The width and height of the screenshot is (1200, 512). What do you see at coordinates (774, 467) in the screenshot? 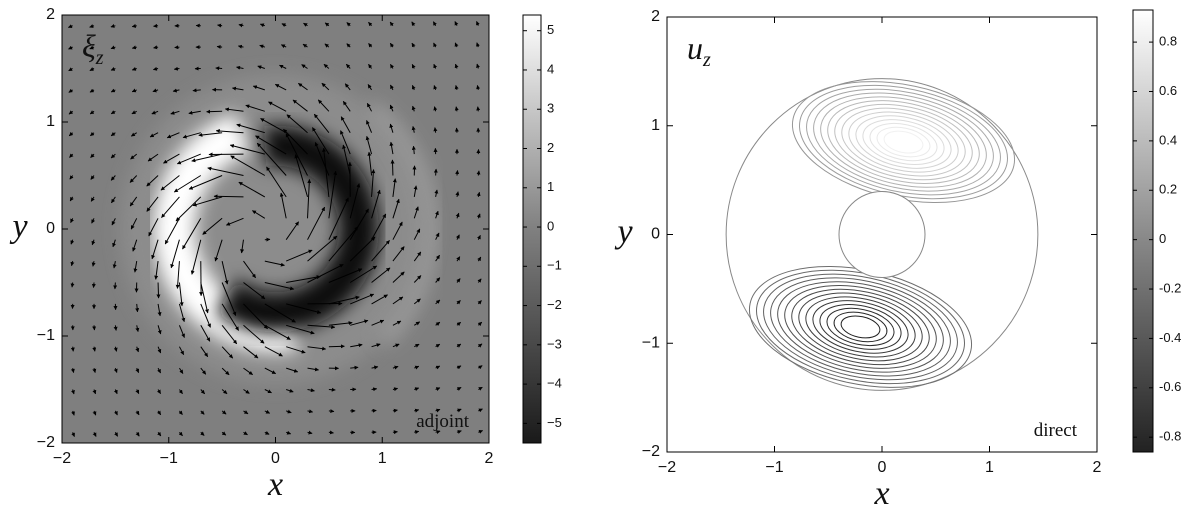
I see `x-tick-label: −1` at bounding box center [774, 467].